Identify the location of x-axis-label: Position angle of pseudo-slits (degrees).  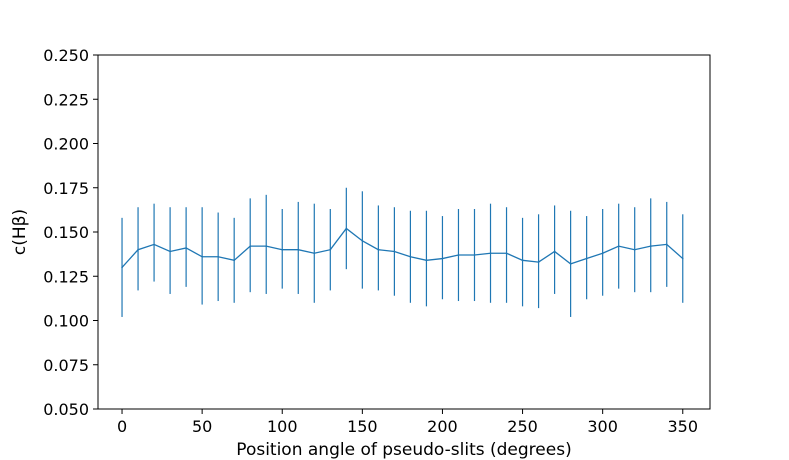
(403, 450).